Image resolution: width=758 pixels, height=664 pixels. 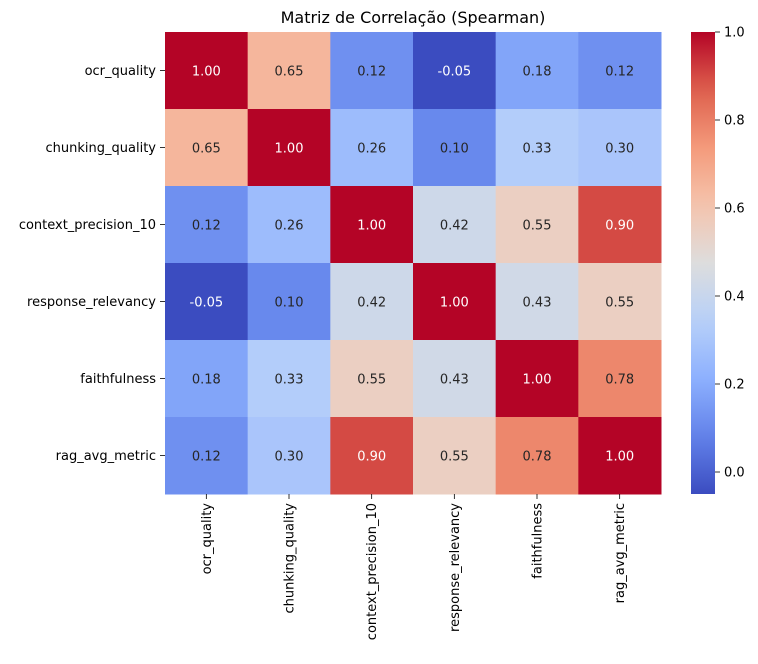 What do you see at coordinates (734, 385) in the screenshot?
I see `colorbar-tick-label: 0.2` at bounding box center [734, 385].